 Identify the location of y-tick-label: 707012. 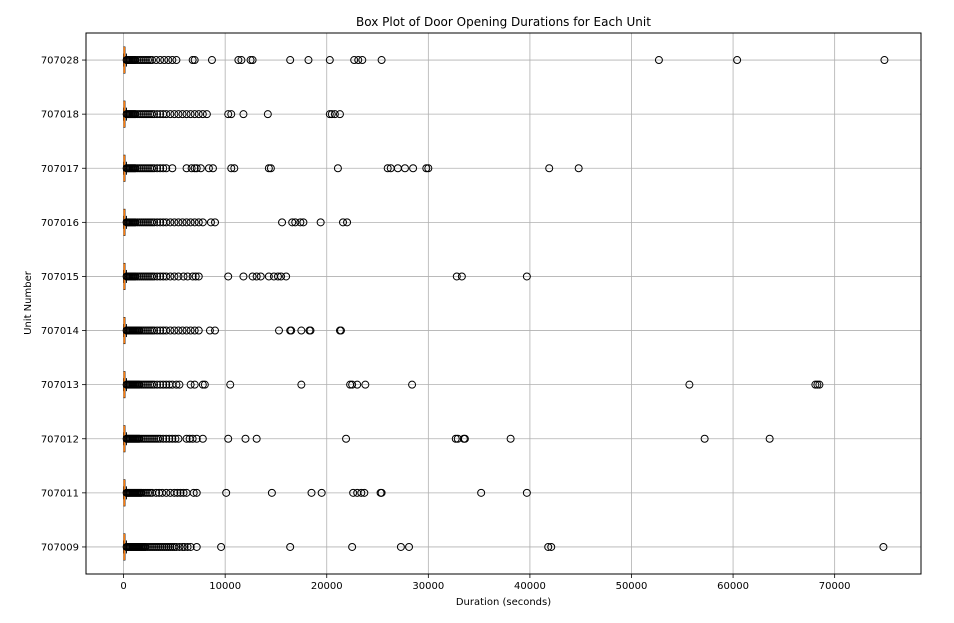
(60, 439).